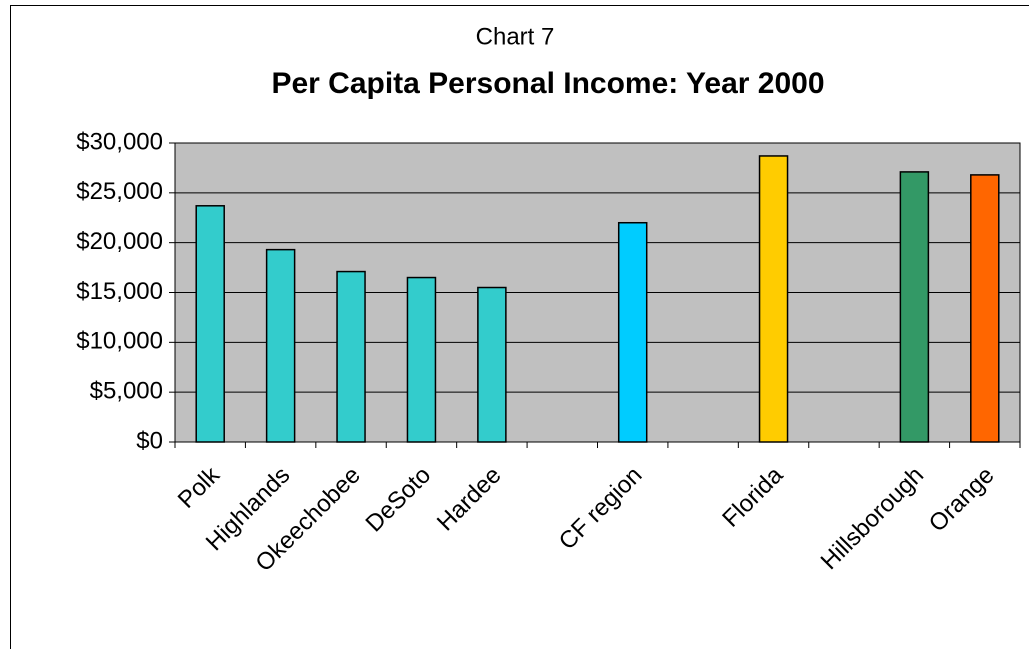 The image size is (1029, 649). Describe the element at coordinates (515, 36) in the screenshot. I see `chart-label: Chart 7` at that location.